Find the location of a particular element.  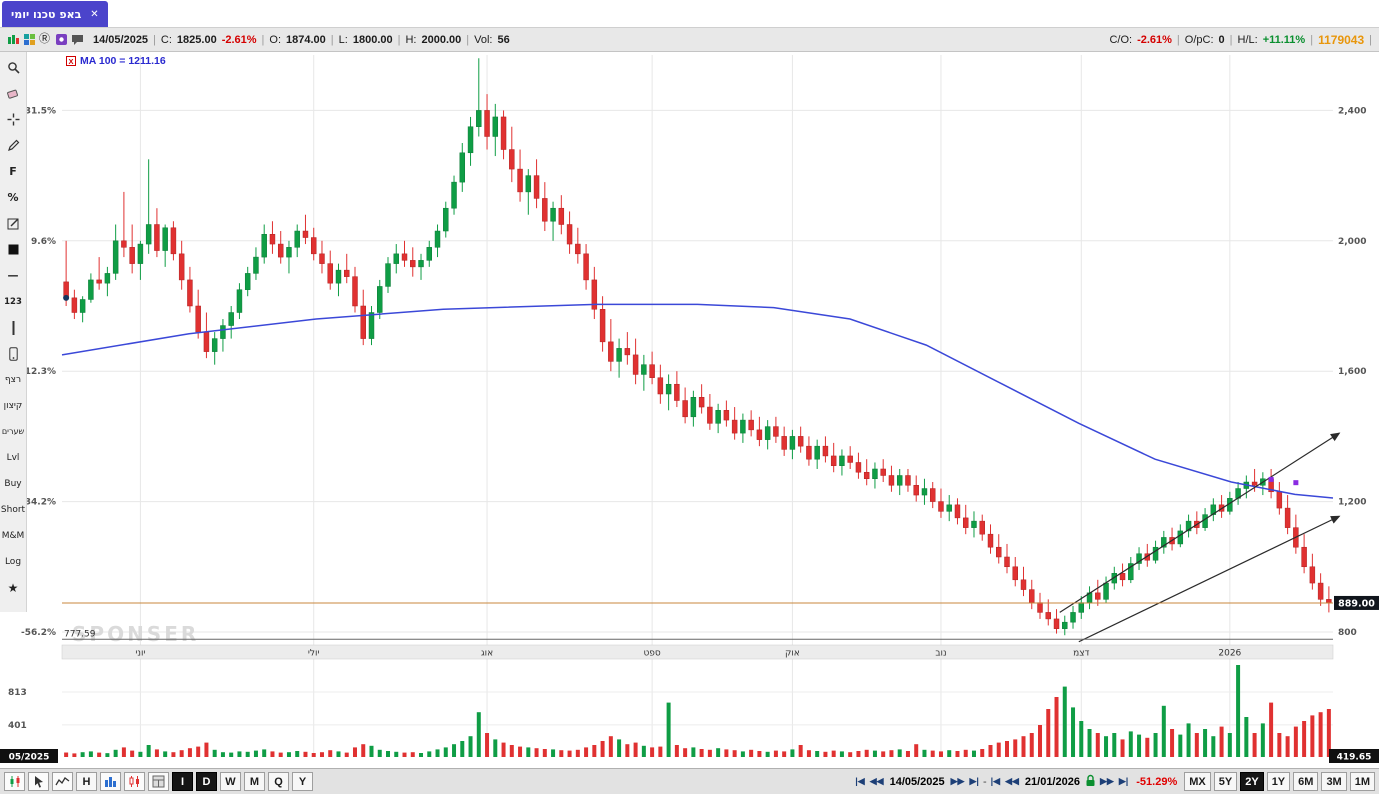

svg-text: יולי is located at coordinates (314, 654).